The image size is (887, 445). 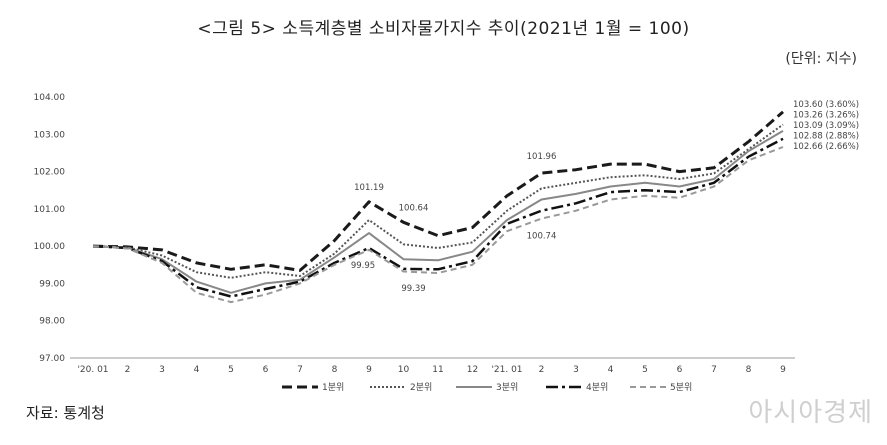 I want to click on unit-label: (단위: 지수), so click(x=821, y=59).